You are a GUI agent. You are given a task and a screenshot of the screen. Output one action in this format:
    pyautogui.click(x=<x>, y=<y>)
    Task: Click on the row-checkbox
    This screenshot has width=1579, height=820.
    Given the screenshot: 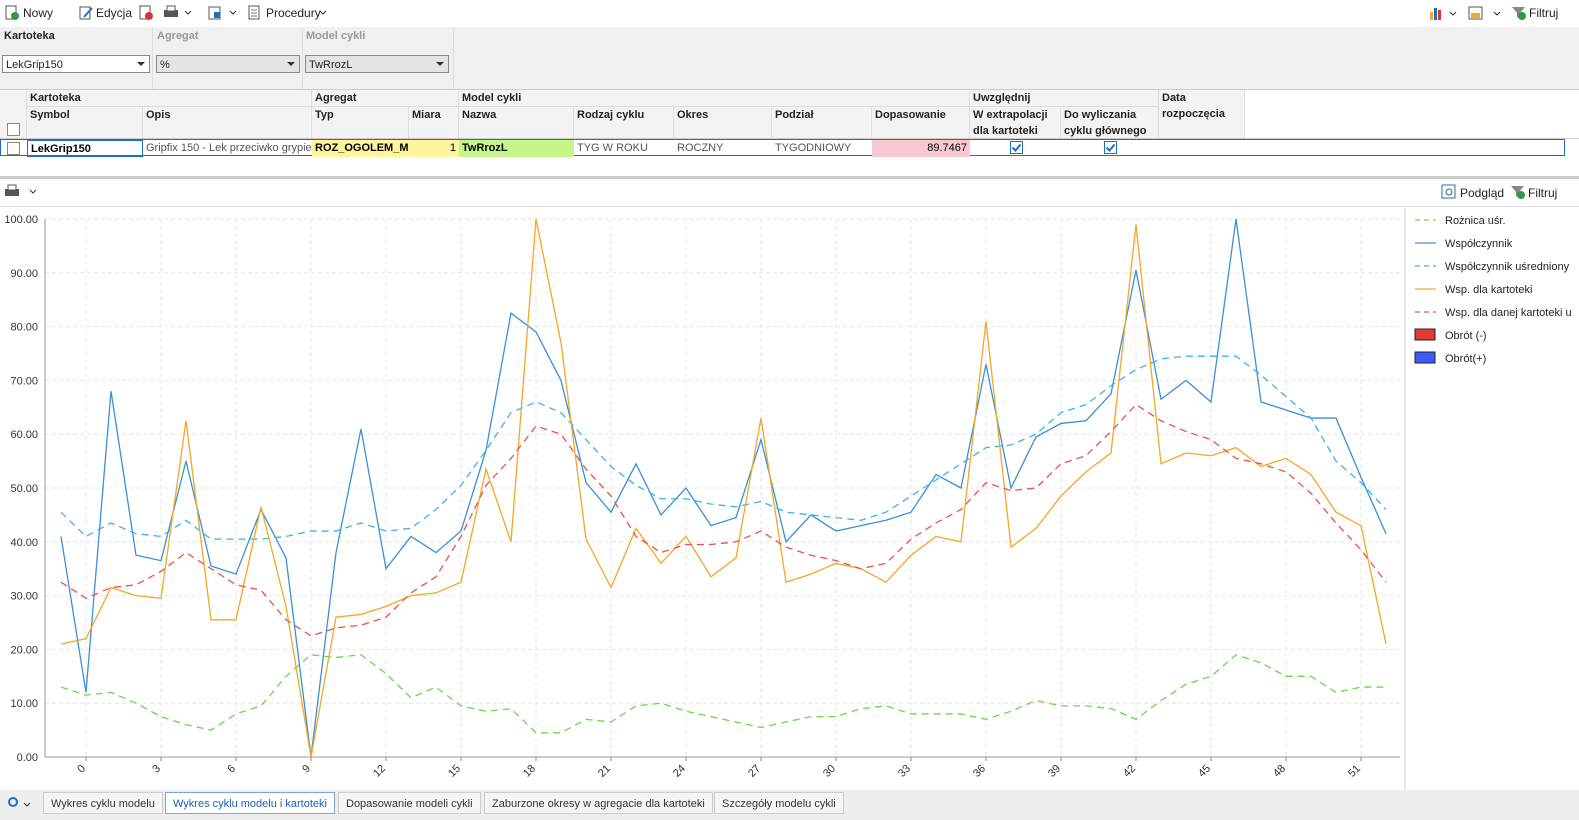 What is the action you would take?
    pyautogui.click(x=13, y=148)
    